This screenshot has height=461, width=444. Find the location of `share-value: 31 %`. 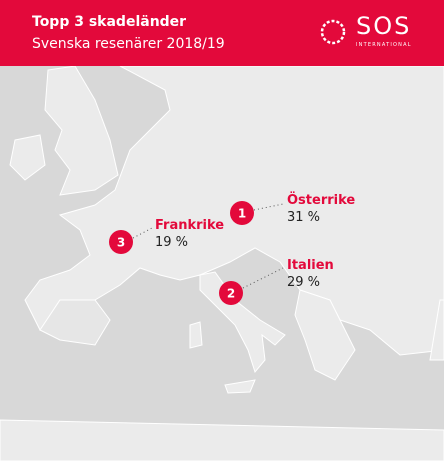

share-value: 31 % is located at coordinates (303, 217).